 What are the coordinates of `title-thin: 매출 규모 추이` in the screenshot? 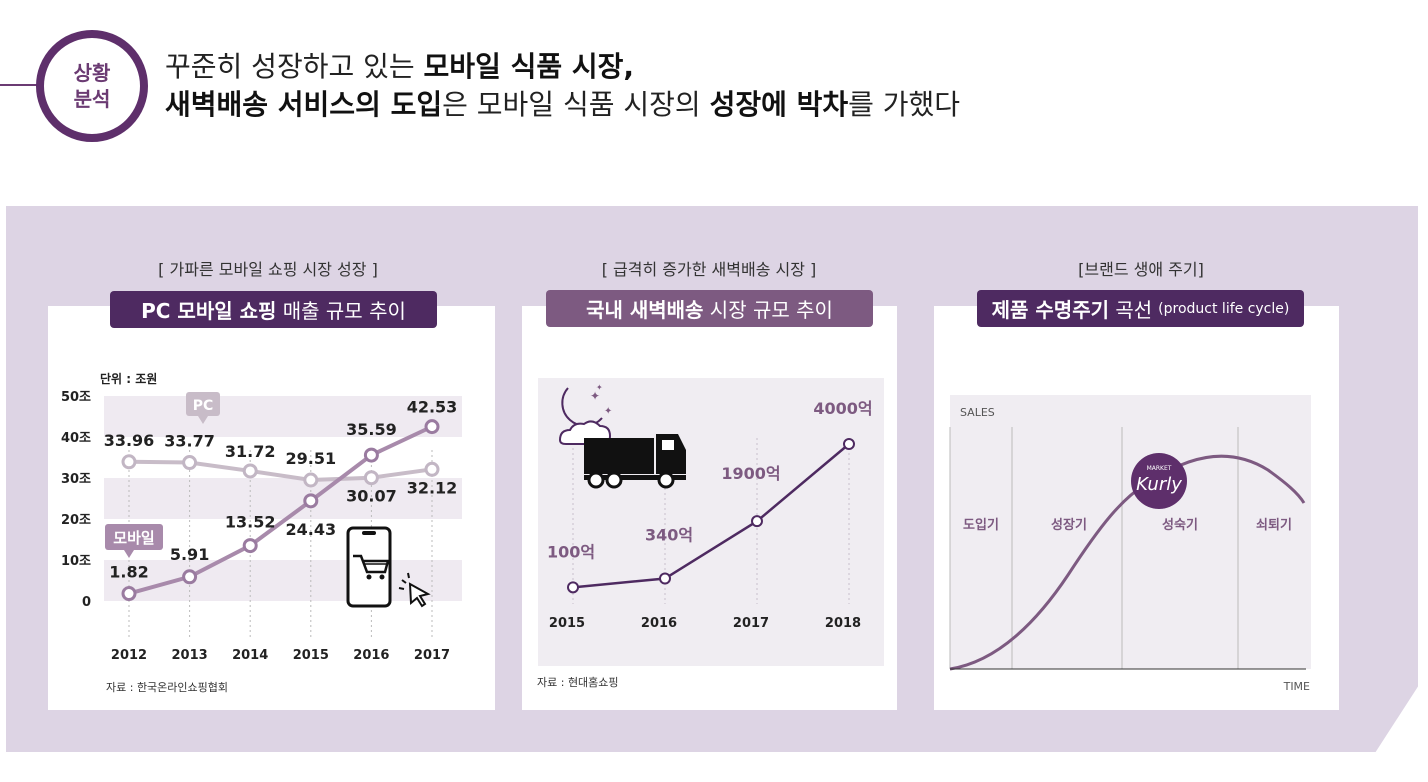 It's located at (341, 311).